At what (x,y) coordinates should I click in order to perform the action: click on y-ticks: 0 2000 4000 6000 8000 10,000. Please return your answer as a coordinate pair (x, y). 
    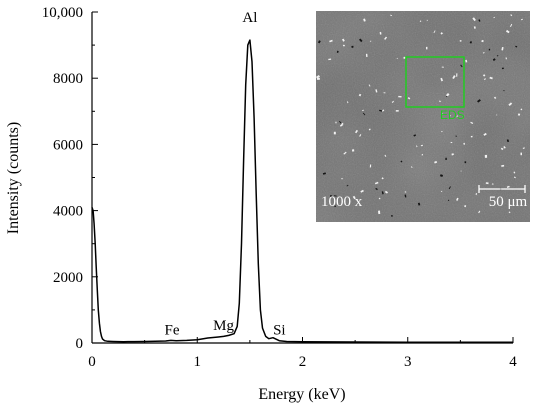
    Looking at the image, I should click on (70, 178).